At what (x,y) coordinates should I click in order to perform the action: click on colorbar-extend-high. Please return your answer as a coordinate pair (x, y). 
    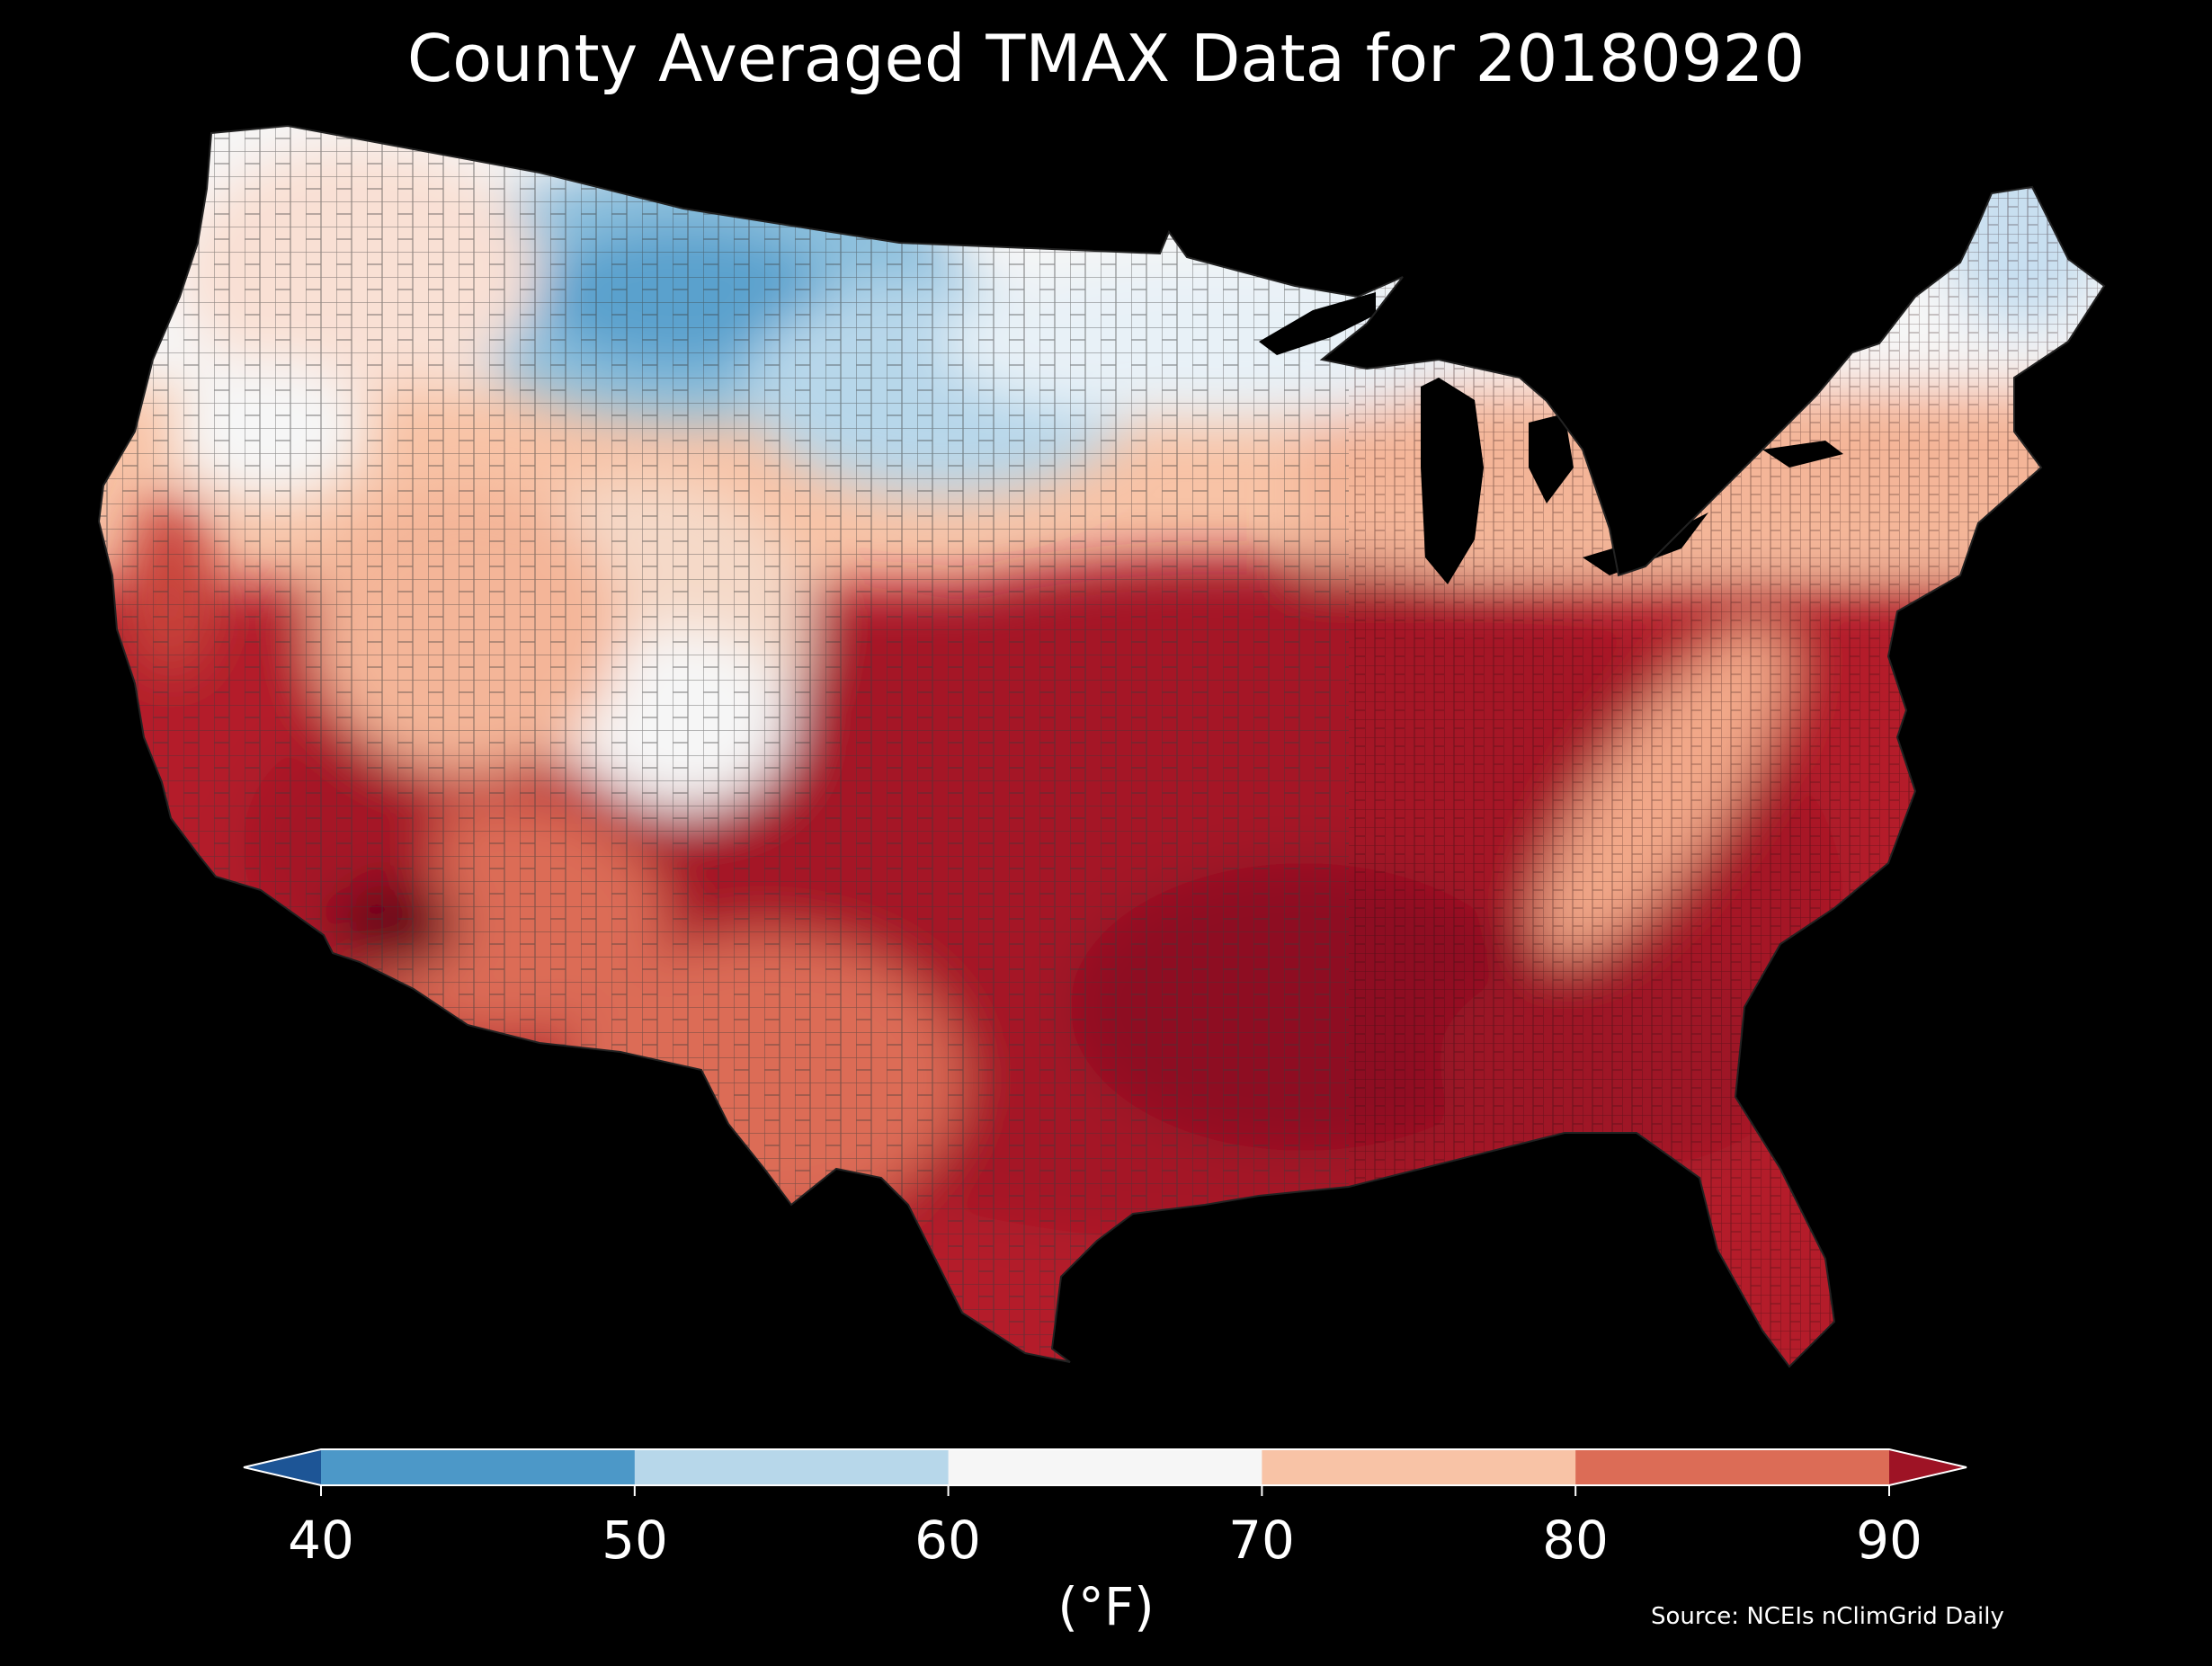
    Looking at the image, I should click on (1928, 1467).